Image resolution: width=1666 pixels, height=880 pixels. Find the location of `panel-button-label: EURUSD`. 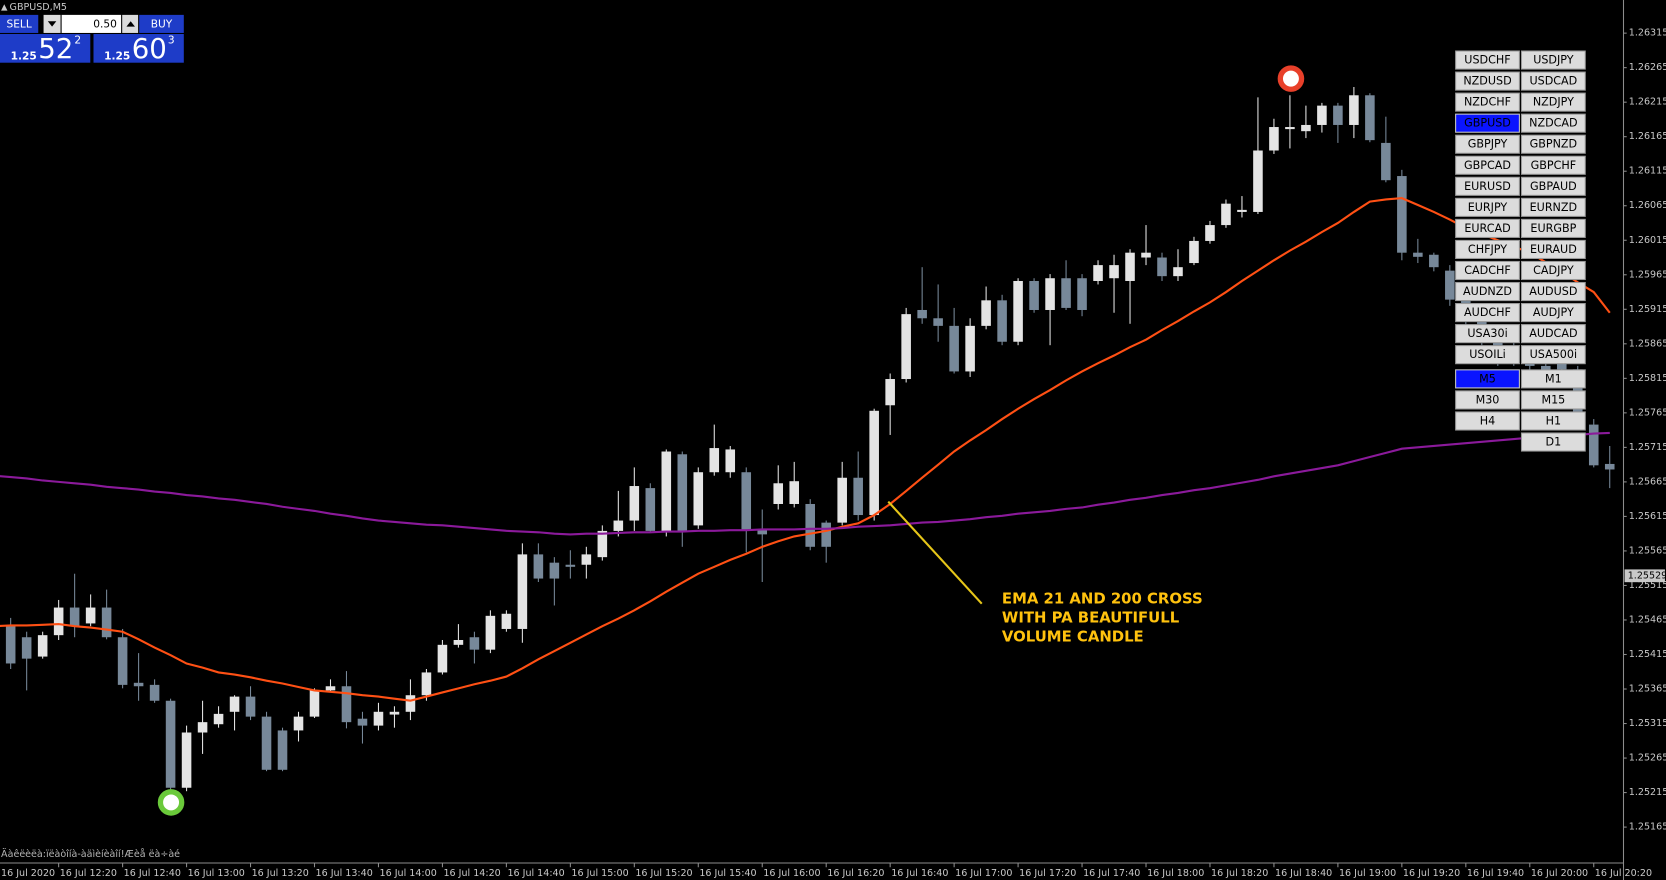

panel-button-label: EURUSD is located at coordinates (1487, 186).